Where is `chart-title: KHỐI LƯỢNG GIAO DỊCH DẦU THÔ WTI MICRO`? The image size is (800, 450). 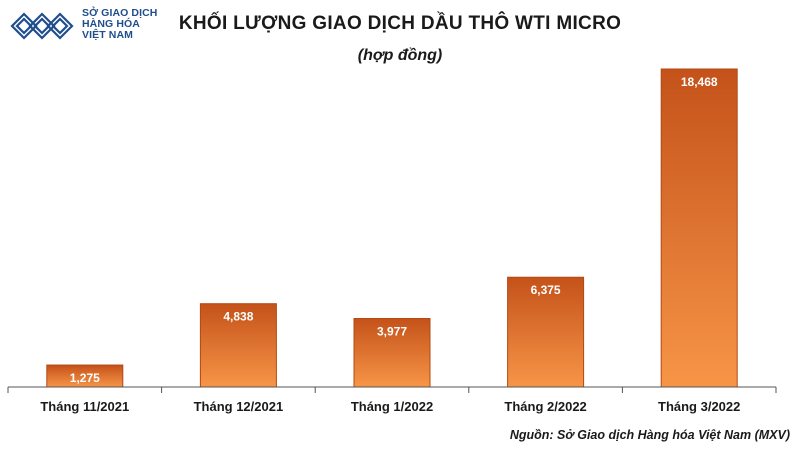 chart-title: KHỐI LƯỢNG GIAO DỊCH DẦU THÔ WTI MICRO is located at coordinates (400, 23).